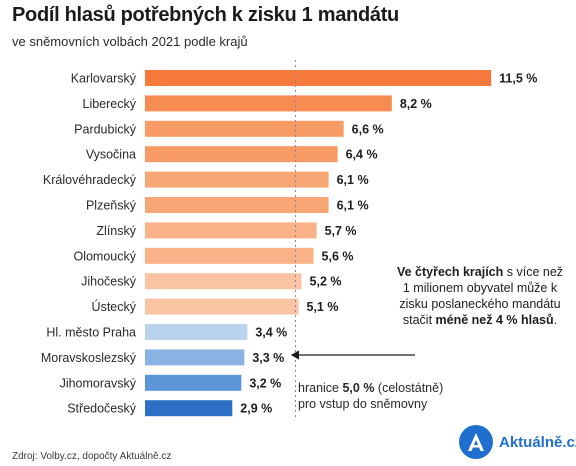 This screenshot has height=466, width=576. Describe the element at coordinates (89, 358) in the screenshot. I see `category-label: Moravskoslezský` at that location.